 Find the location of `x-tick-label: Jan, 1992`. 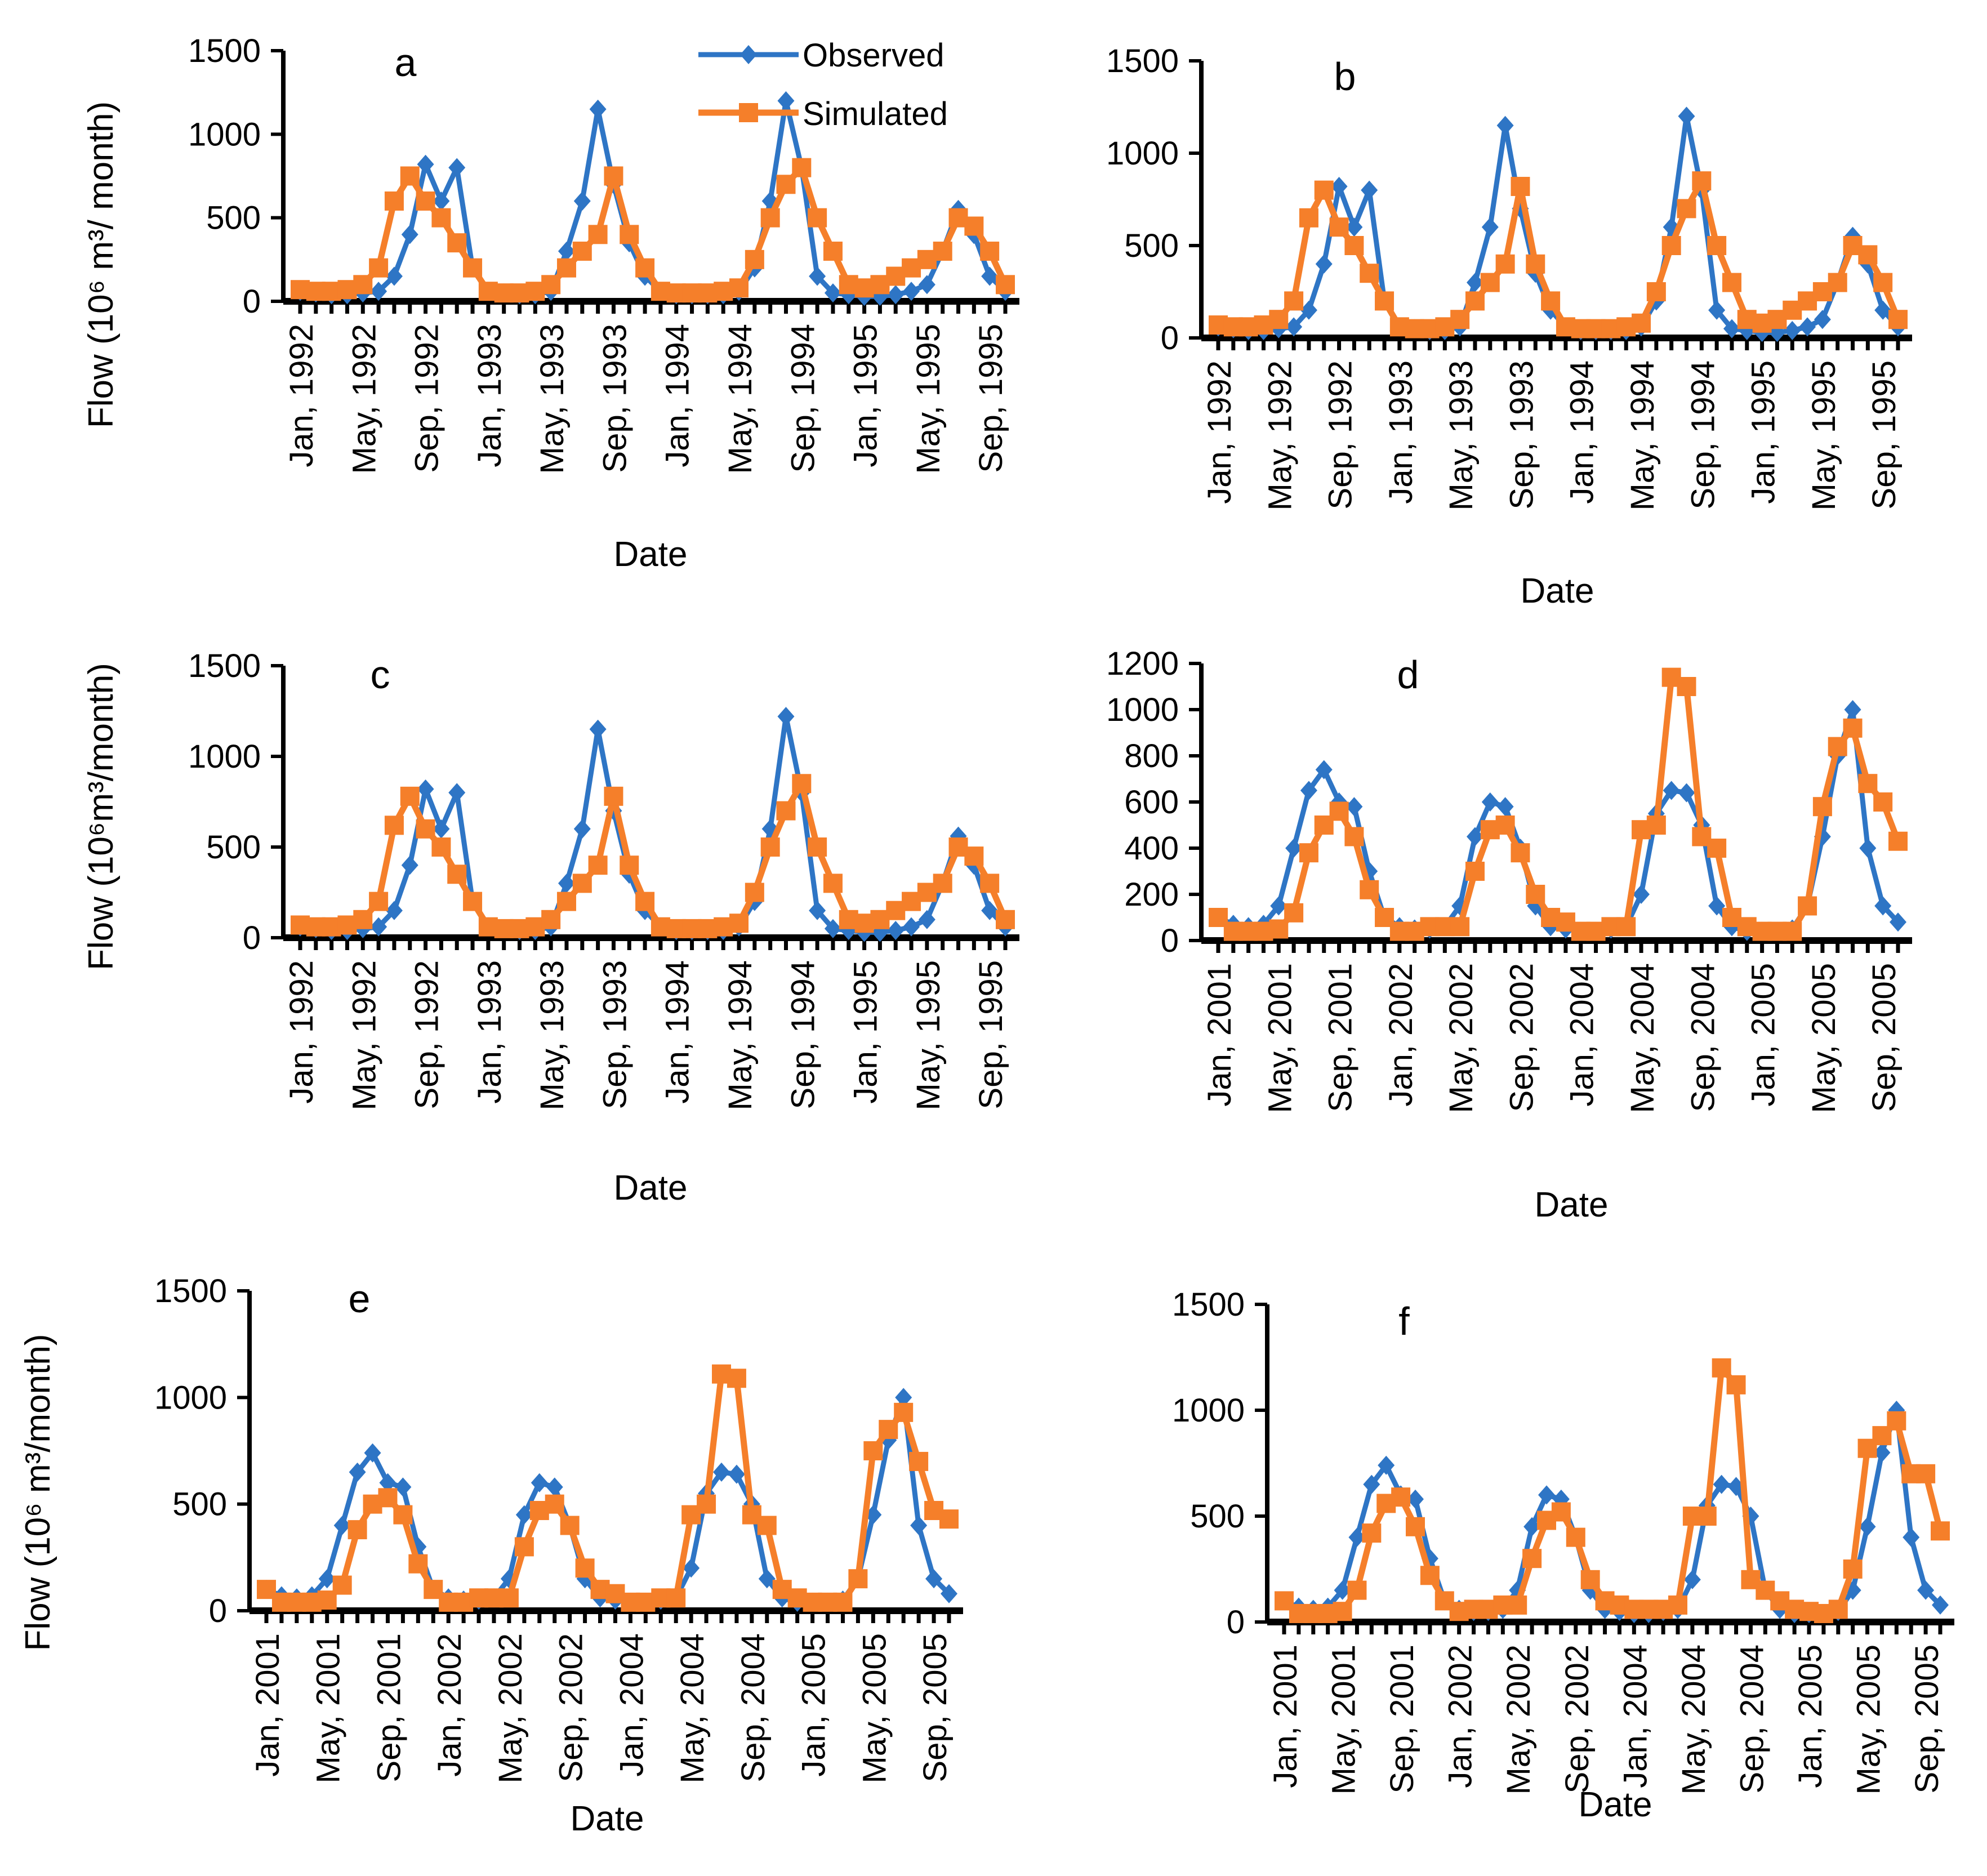

x-tick-label: Jan, 1992 is located at coordinates (301, 395).